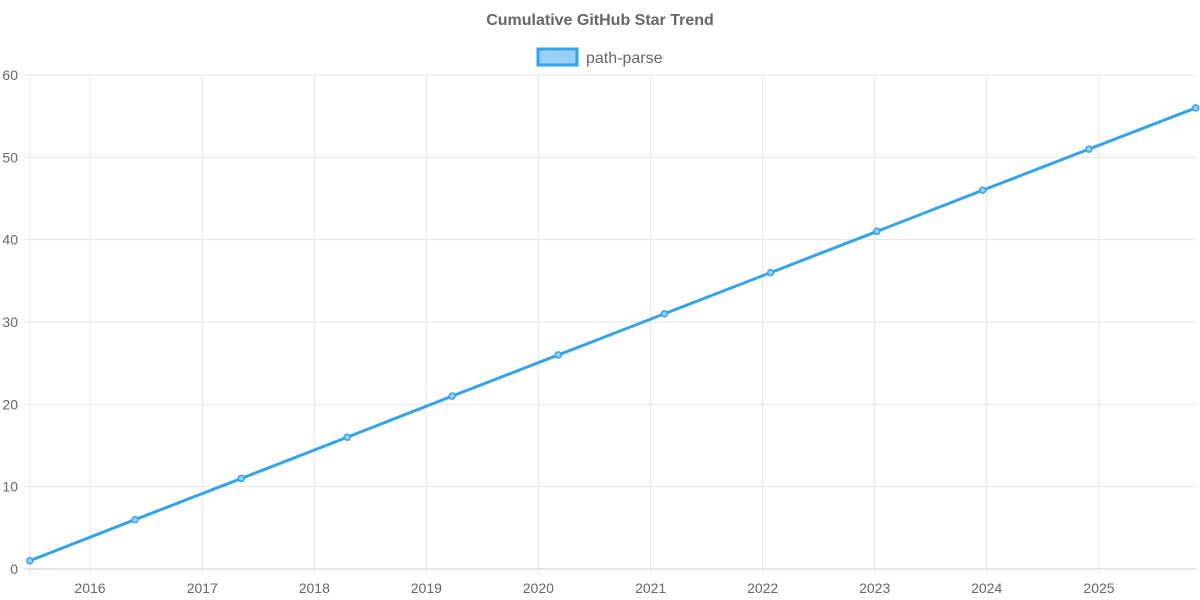 The image size is (1200, 600). I want to click on legend-label: path-parse, so click(624, 58).